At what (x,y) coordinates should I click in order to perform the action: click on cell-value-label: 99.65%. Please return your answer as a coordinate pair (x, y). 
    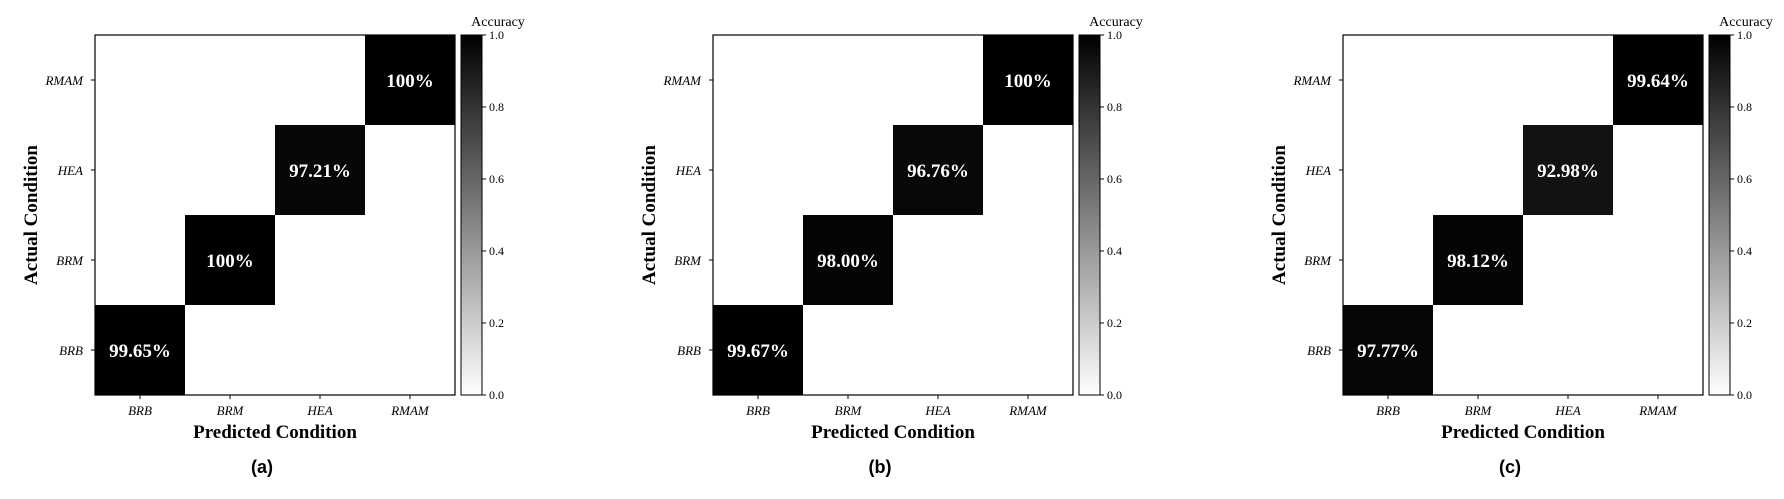
    Looking at the image, I should click on (140, 351).